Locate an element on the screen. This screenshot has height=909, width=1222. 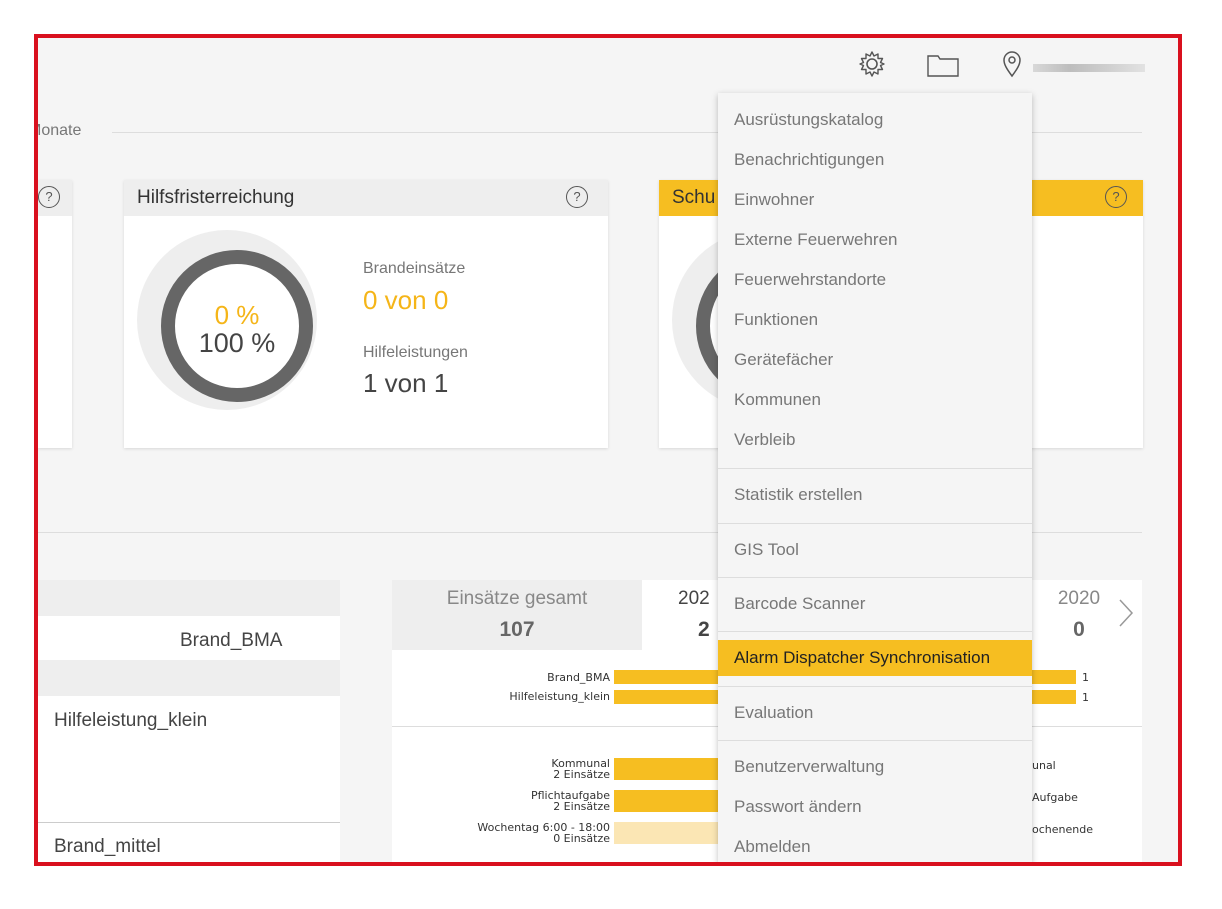
card-title: Schu is located at coordinates (694, 197).